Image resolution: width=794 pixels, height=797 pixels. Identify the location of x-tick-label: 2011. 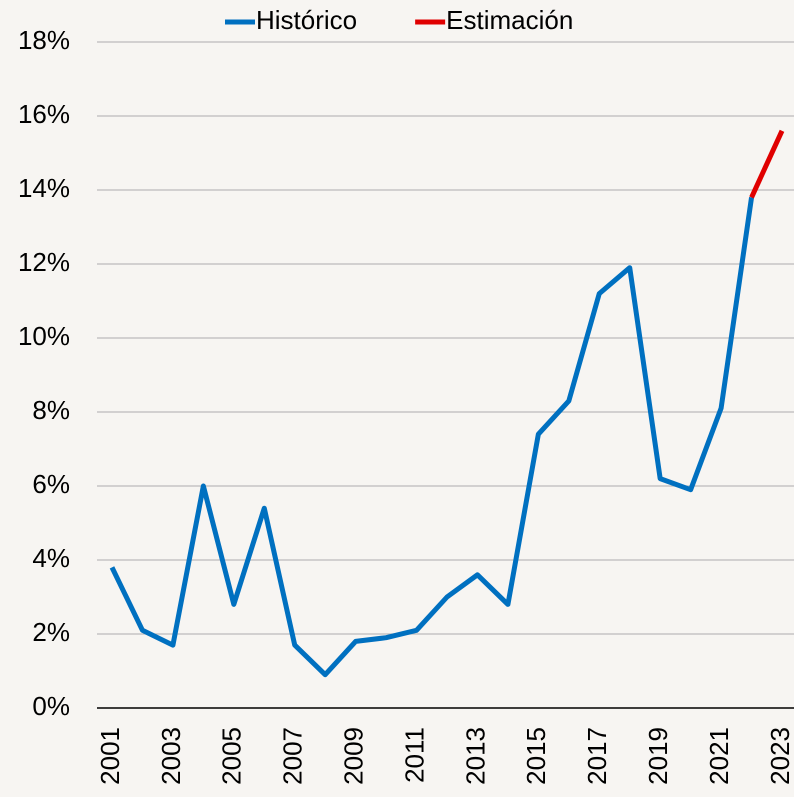
(414, 755).